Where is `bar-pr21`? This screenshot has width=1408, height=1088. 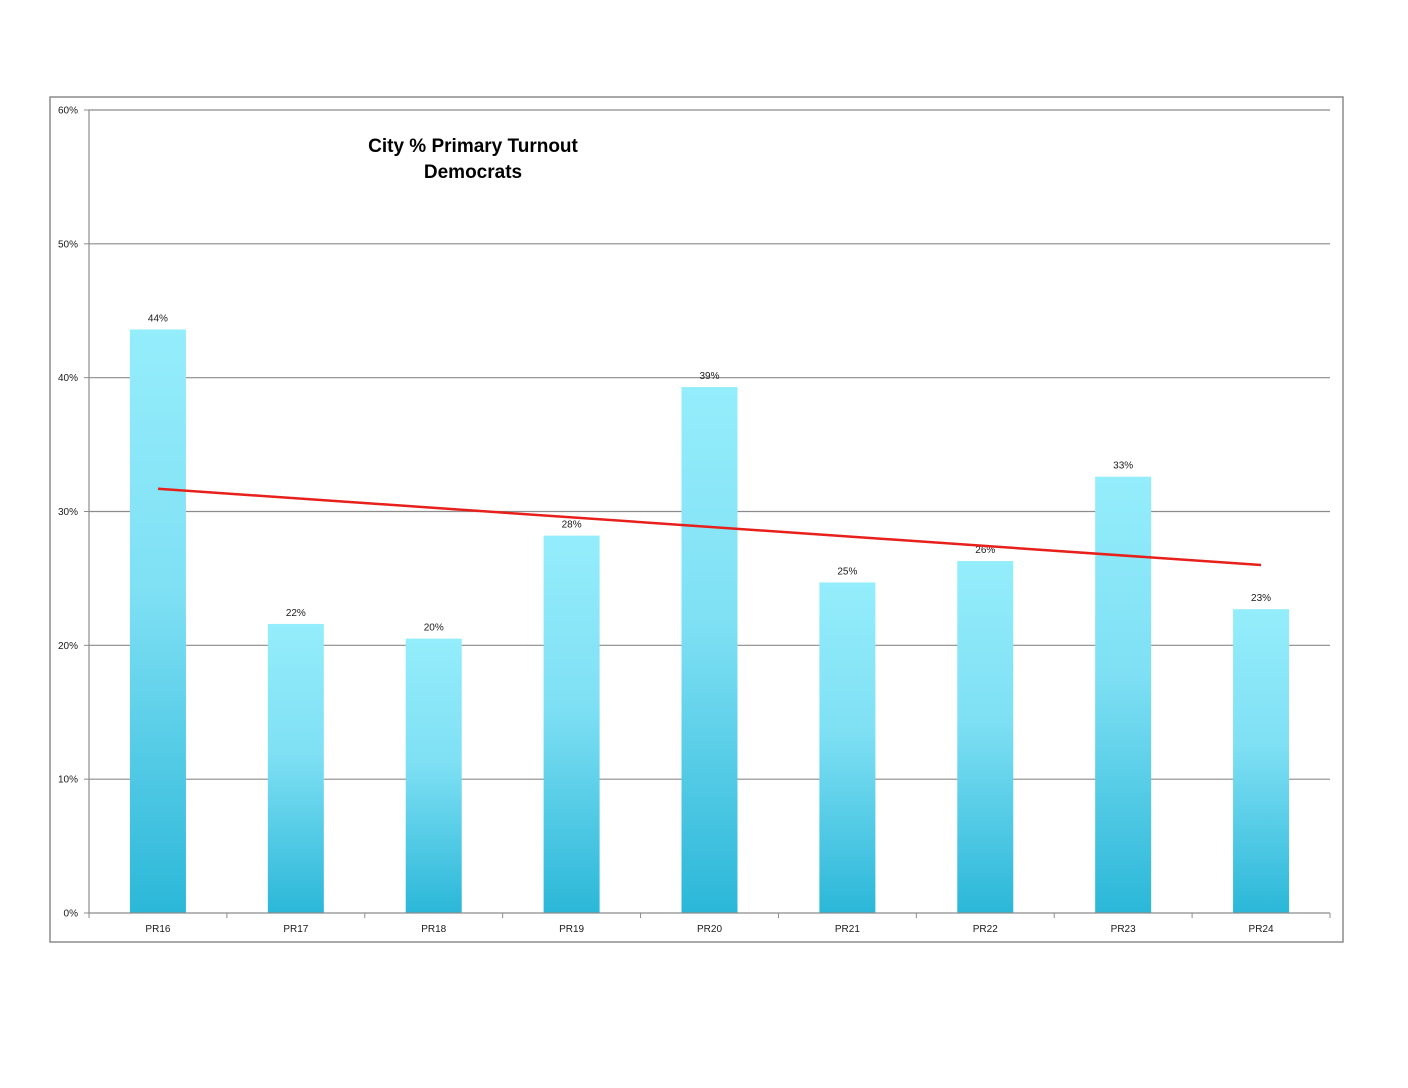 bar-pr21 is located at coordinates (847, 747).